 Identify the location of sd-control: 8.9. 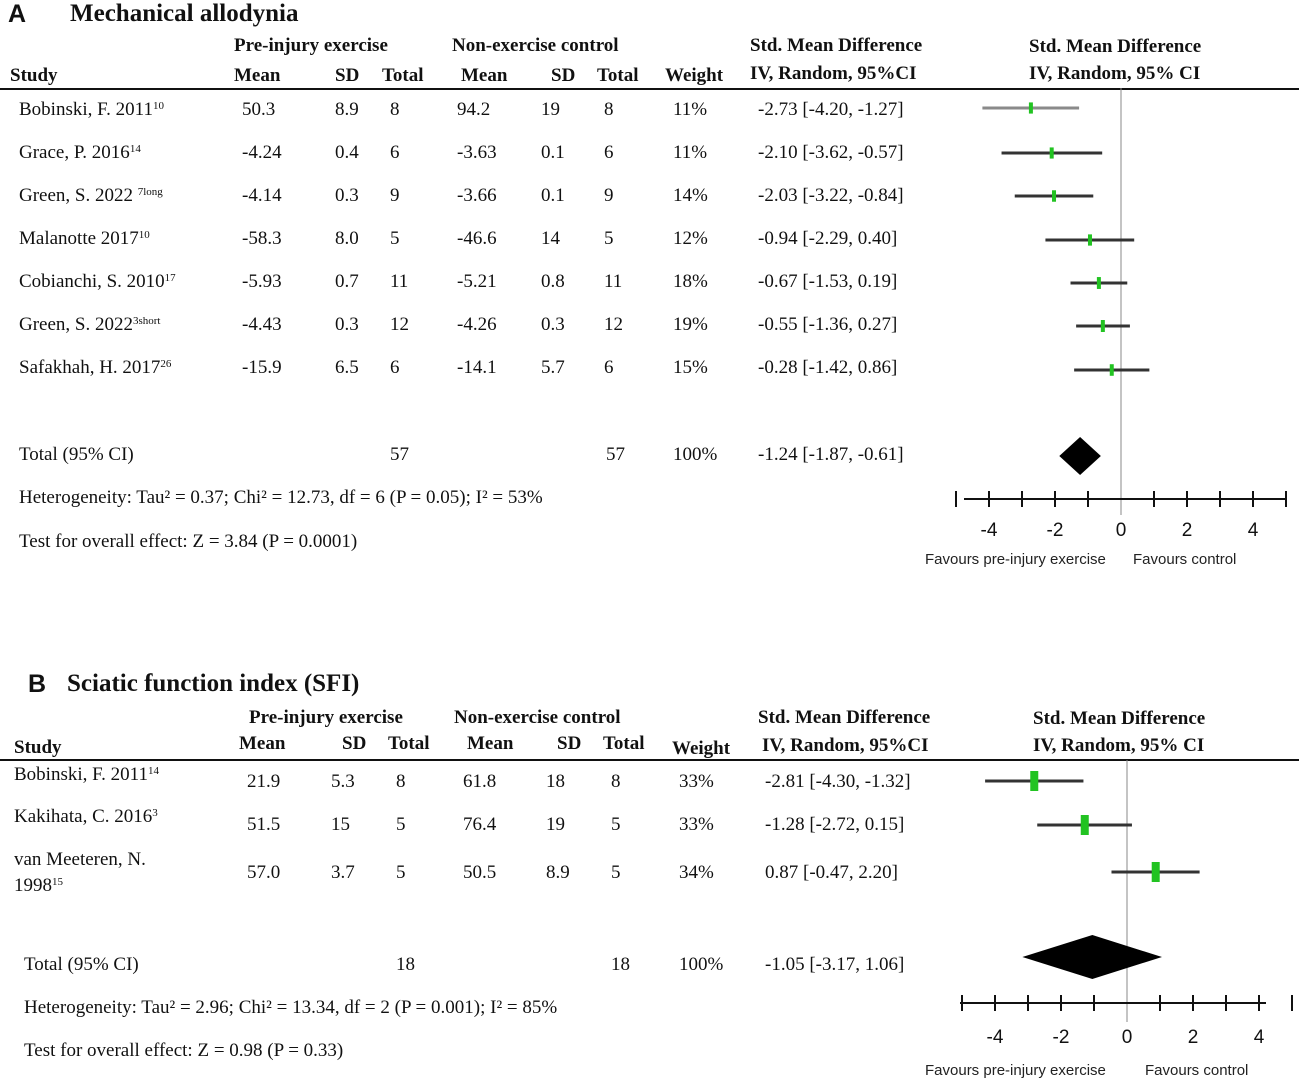
(558, 872).